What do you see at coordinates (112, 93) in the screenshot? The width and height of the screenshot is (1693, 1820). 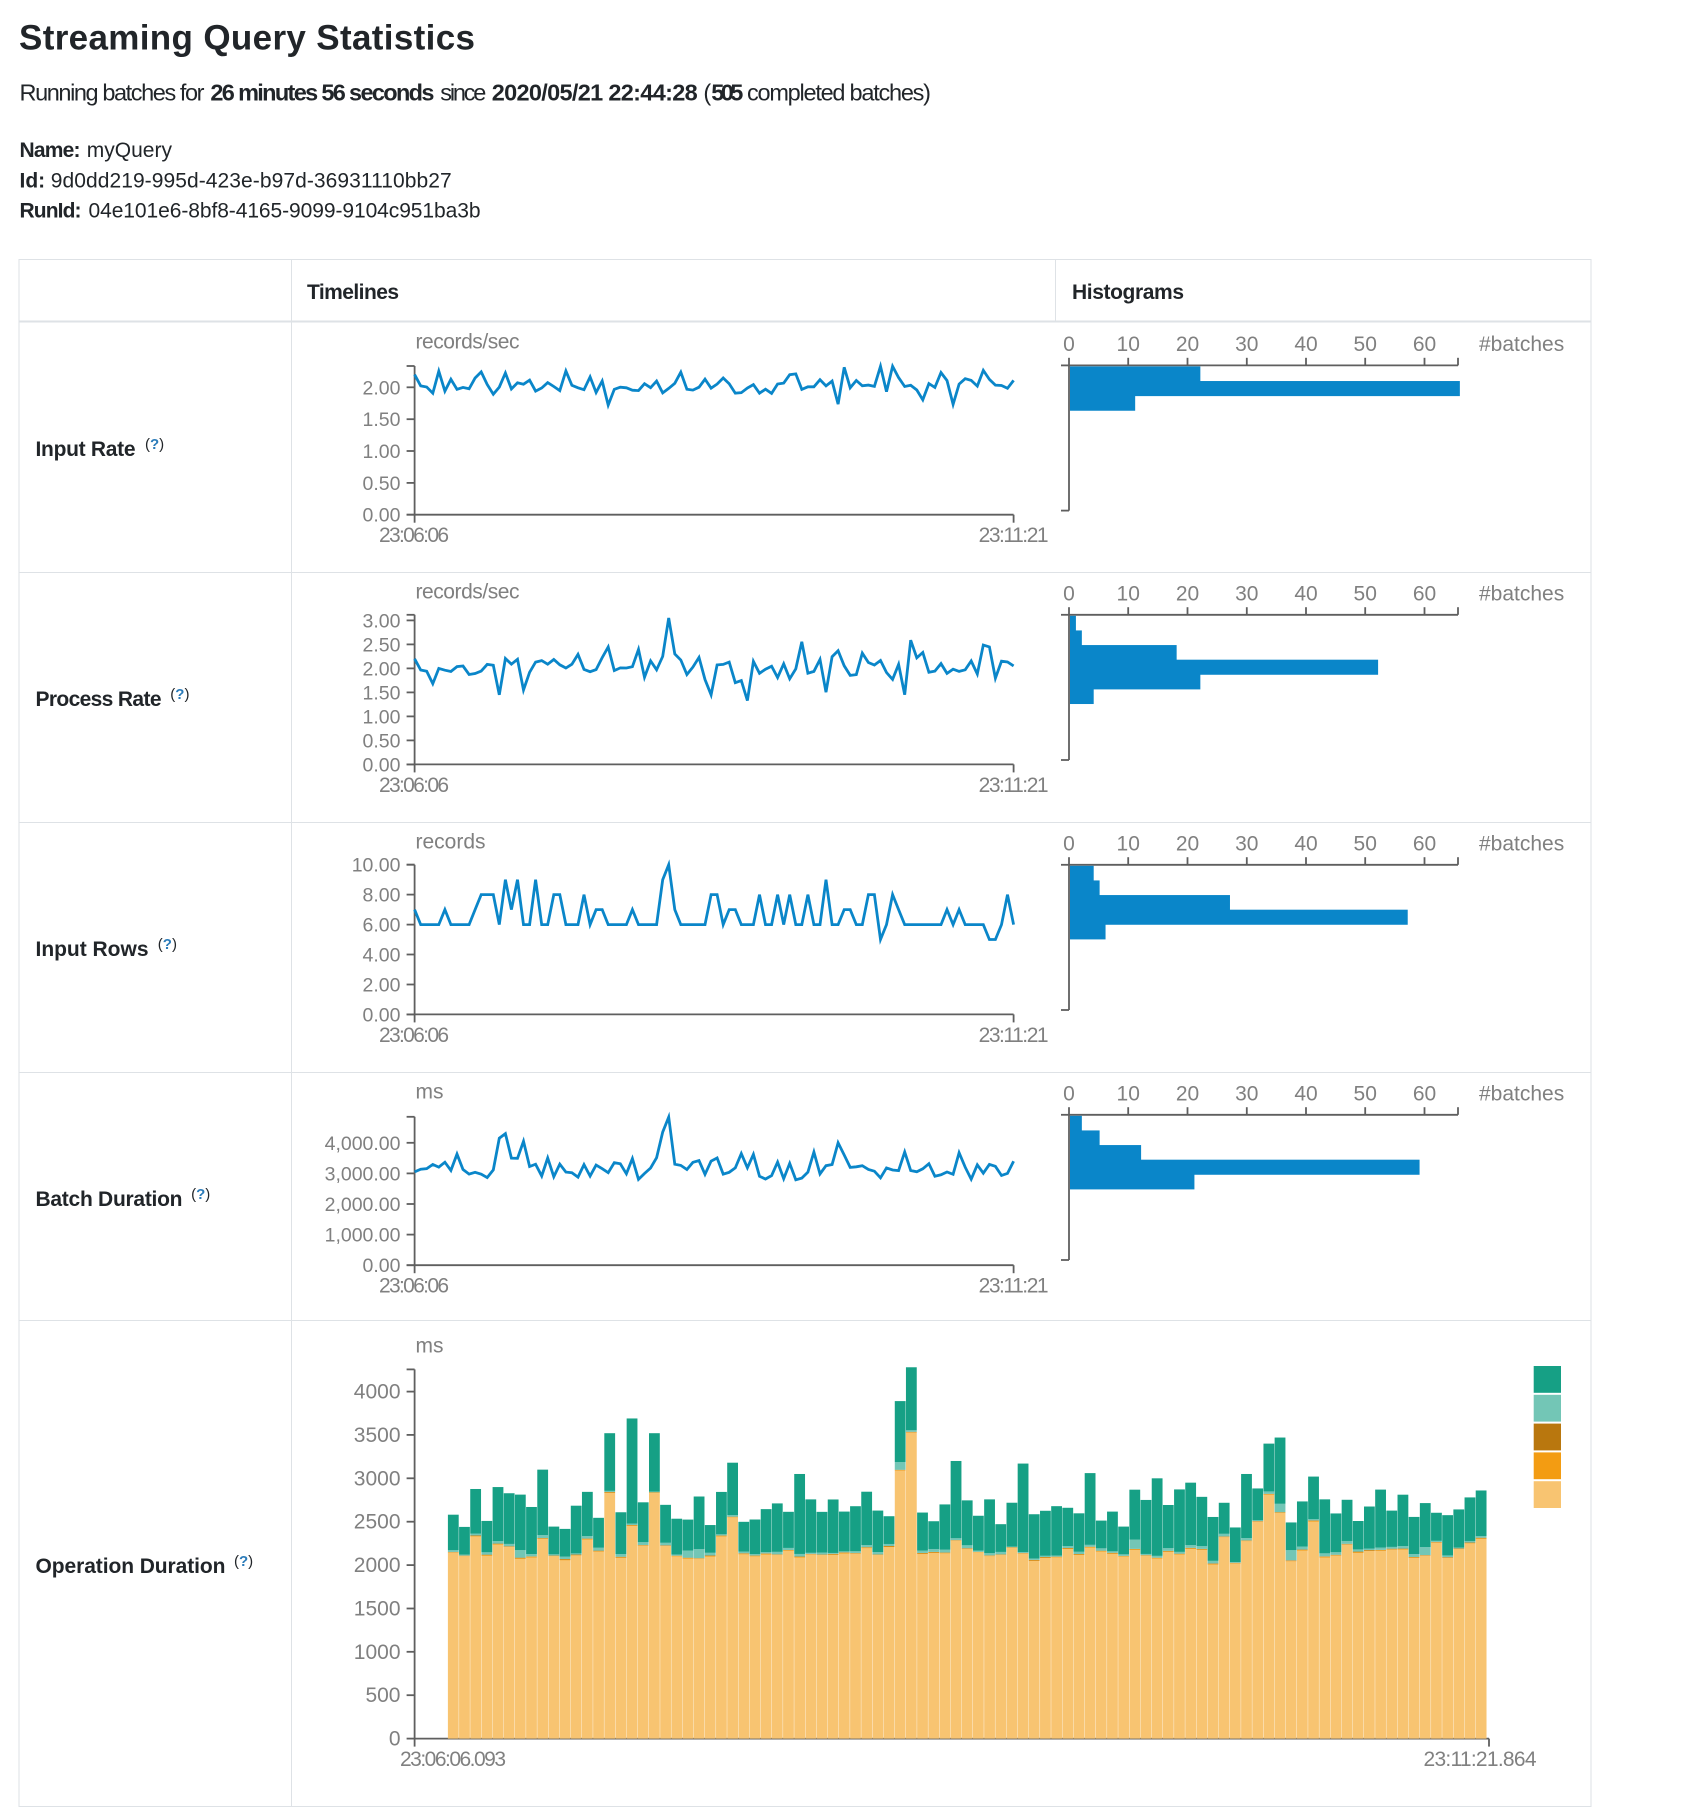 I see `svg-text: Running batches for` at bounding box center [112, 93].